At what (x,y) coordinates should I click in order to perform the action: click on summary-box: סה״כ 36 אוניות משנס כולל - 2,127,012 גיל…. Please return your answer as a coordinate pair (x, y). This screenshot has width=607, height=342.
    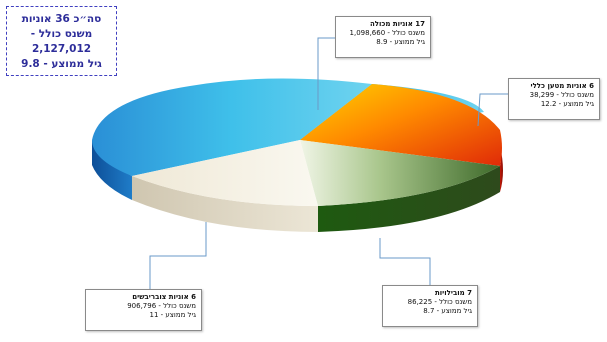
    Looking at the image, I should click on (61, 41).